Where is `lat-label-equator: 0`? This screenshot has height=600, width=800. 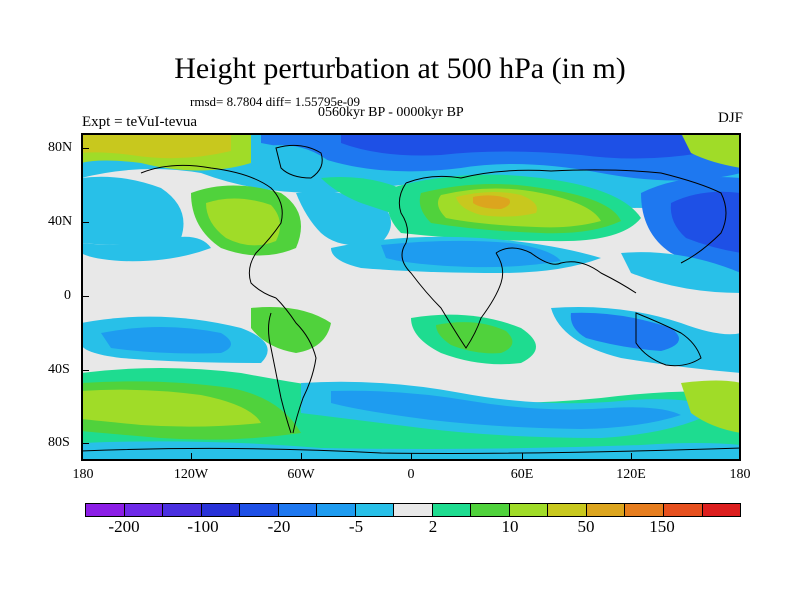
lat-label-equator: 0 is located at coordinates (67, 295).